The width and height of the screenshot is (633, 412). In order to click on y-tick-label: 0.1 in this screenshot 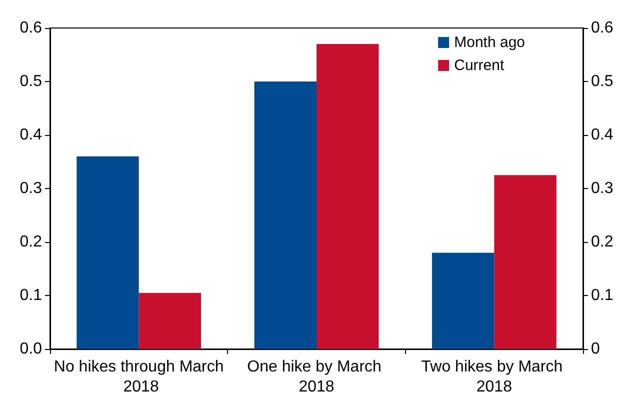, I will do `click(31, 295)`.